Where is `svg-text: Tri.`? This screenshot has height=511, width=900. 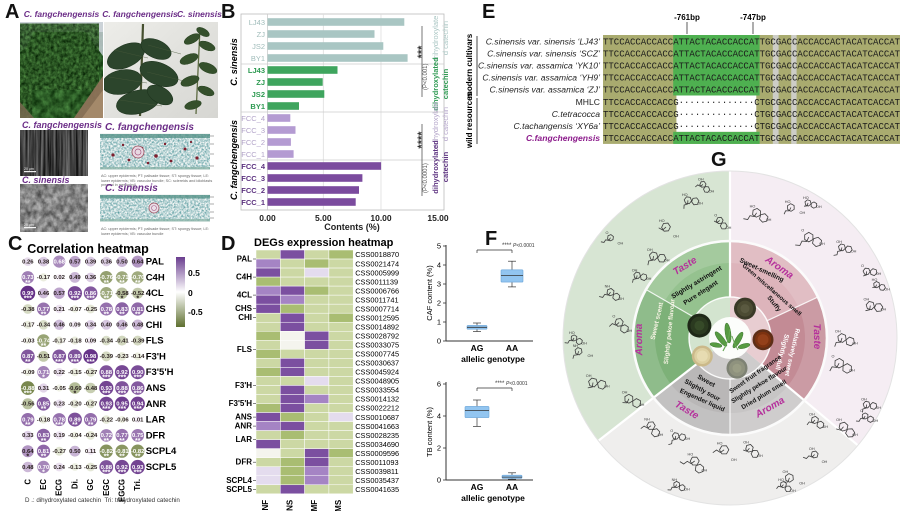
svg-text: Tri. is located at coordinates (137, 485).